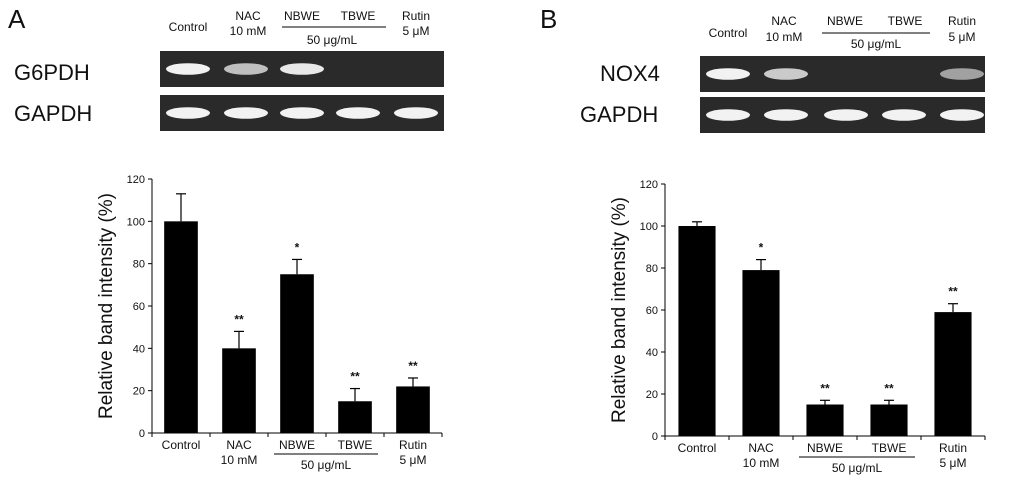  Describe the element at coordinates (652, 353) in the screenshot. I see `chart-b-ytick-label-2: 40` at that location.